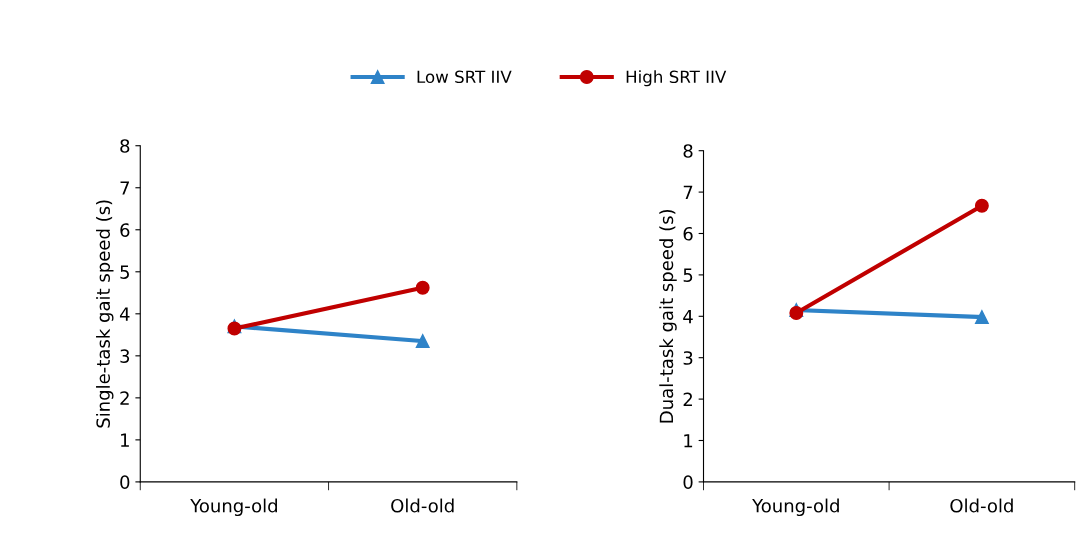  I want to click on y-axis-title: Single-task gait speed (s), so click(105, 314).